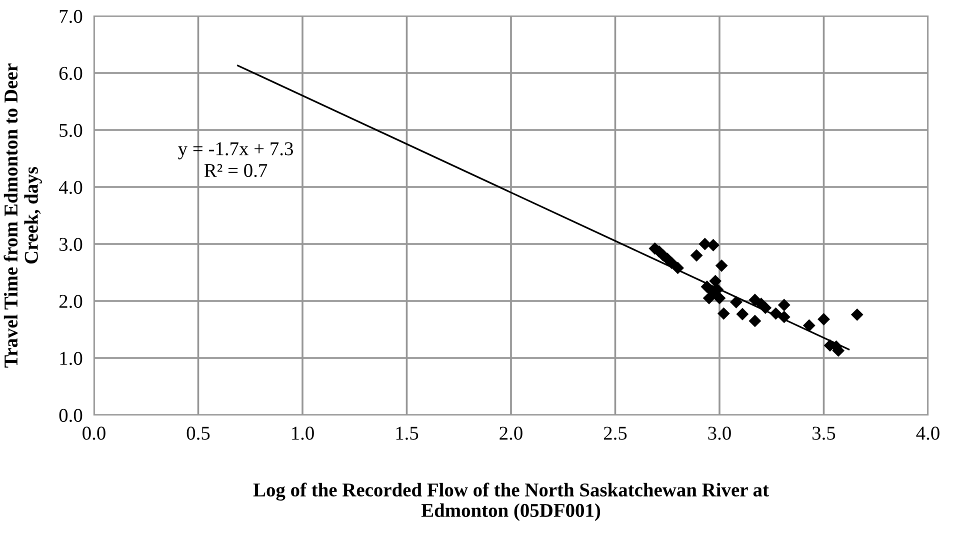 The width and height of the screenshot is (953, 550). What do you see at coordinates (198, 433) in the screenshot?
I see `x-tick-label: 0.5` at bounding box center [198, 433].